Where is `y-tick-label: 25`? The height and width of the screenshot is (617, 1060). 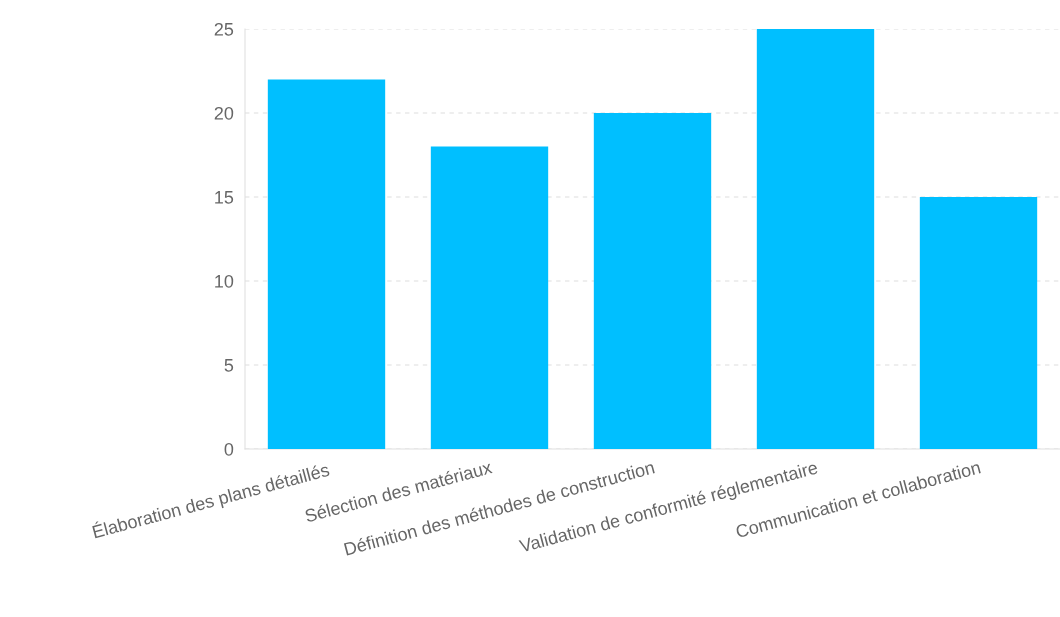 y-tick-label: 25 is located at coordinates (224, 29).